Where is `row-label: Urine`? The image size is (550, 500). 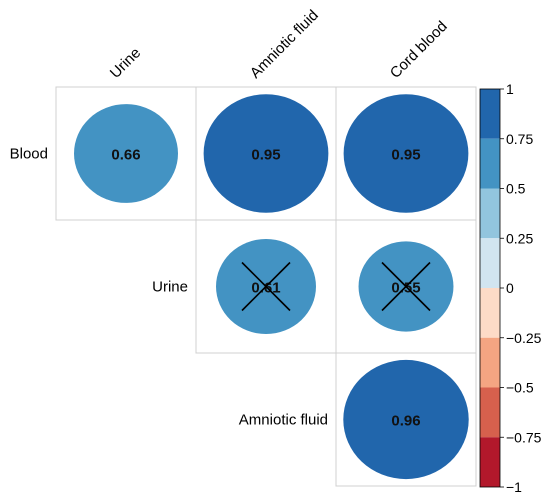
row-label: Urine is located at coordinates (170, 287).